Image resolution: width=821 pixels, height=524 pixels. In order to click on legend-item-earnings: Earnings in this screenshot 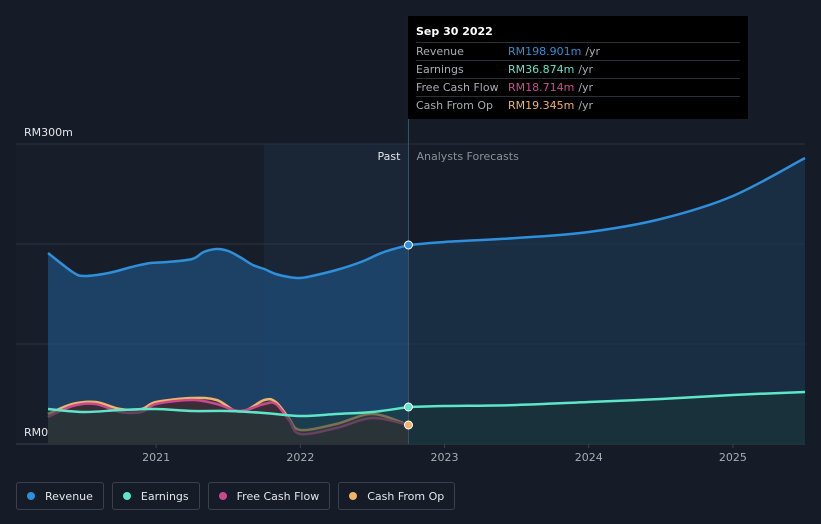, I will do `click(155, 496)`.